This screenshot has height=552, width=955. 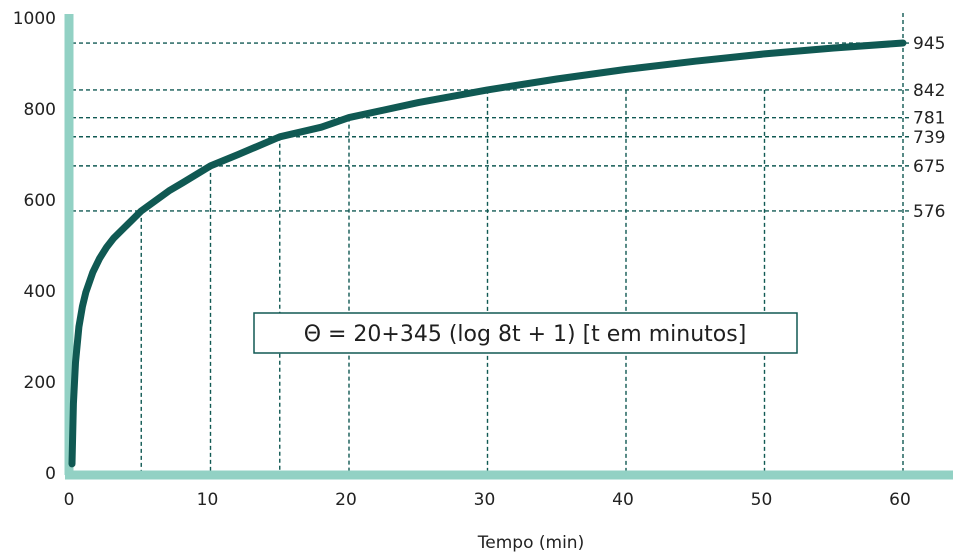 What do you see at coordinates (929, 212) in the screenshot?
I see `right-value-label: 576` at bounding box center [929, 212].